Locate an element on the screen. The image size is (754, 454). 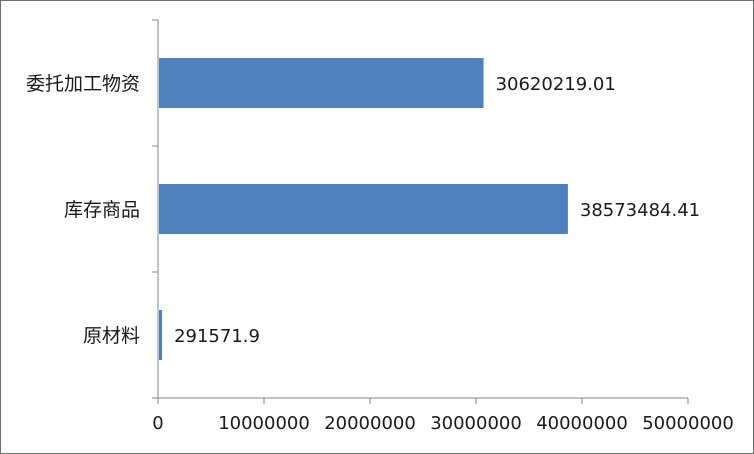
x-tick-label: 0 is located at coordinates (157, 423).